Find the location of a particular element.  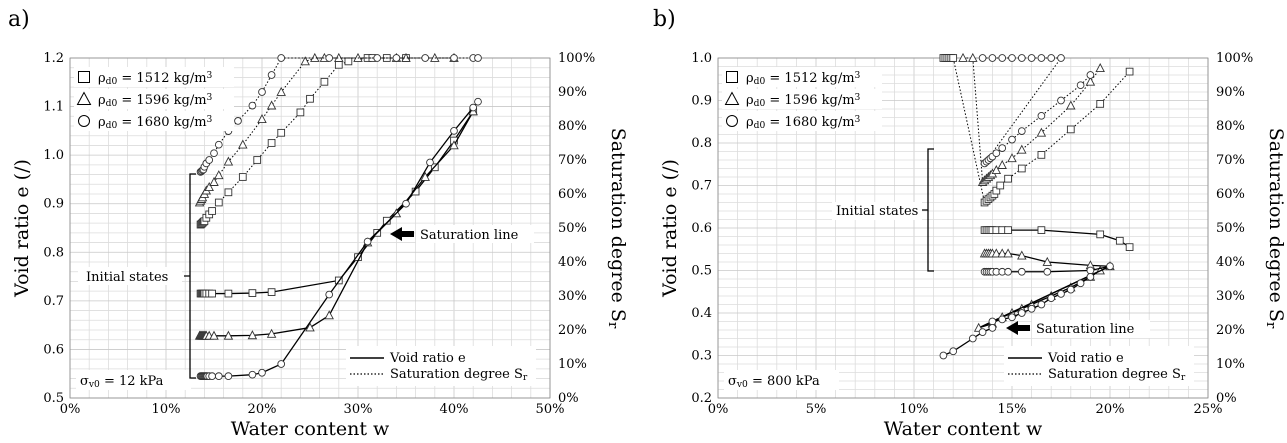

y2-tick-label: 10% is located at coordinates (572, 364).